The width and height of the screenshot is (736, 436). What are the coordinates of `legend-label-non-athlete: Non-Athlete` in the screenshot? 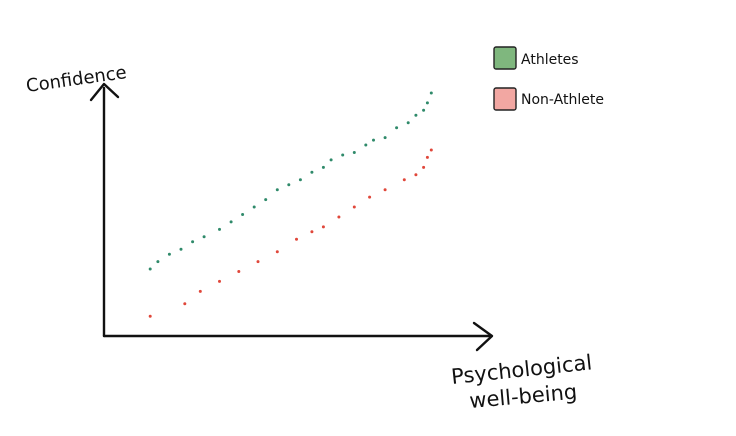 It's located at (562, 100).